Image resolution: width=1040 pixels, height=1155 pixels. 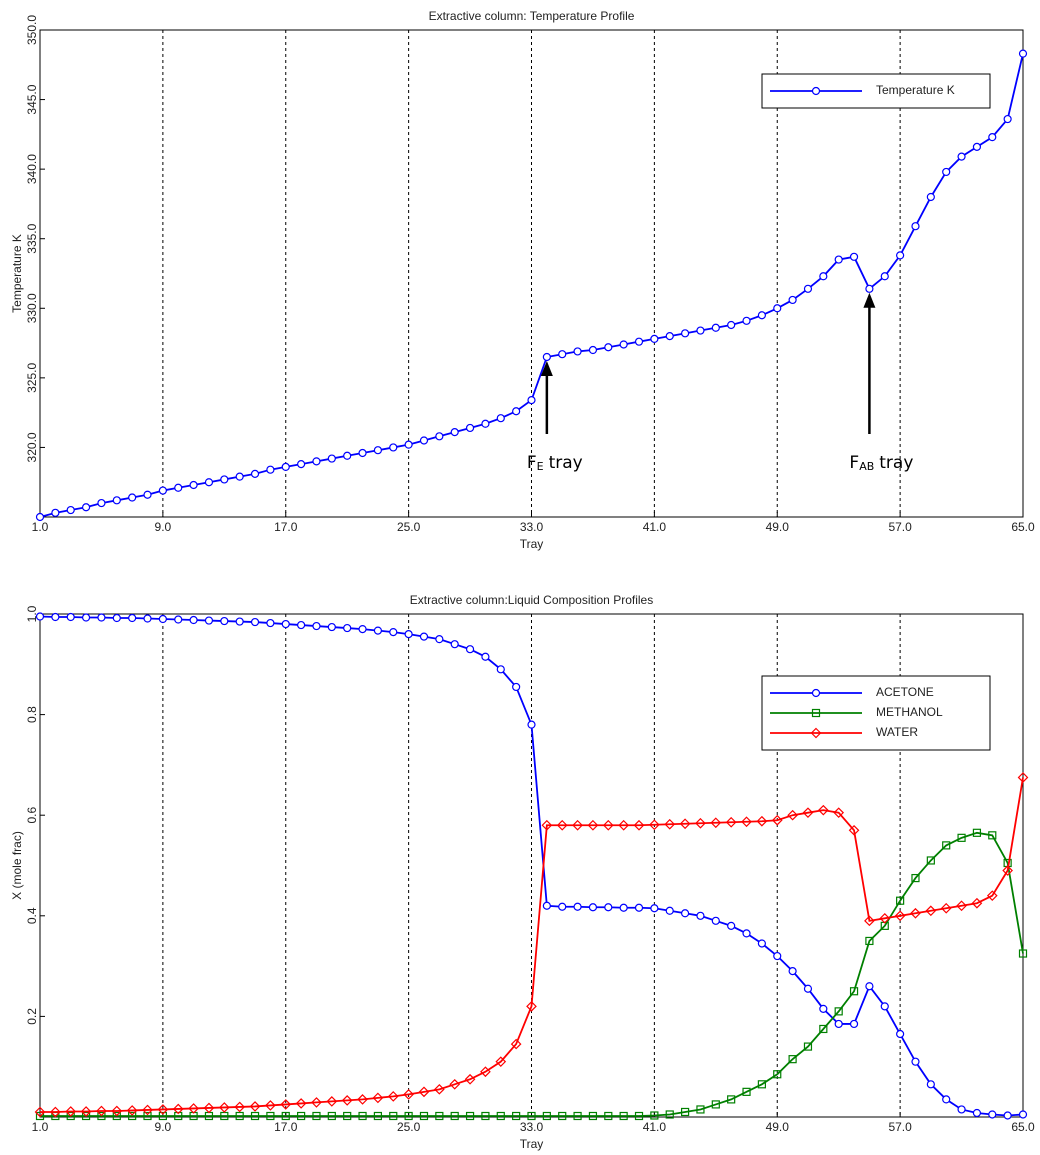 What do you see at coordinates (655, 1127) in the screenshot?
I see `x-tick-label: 41.0` at bounding box center [655, 1127].